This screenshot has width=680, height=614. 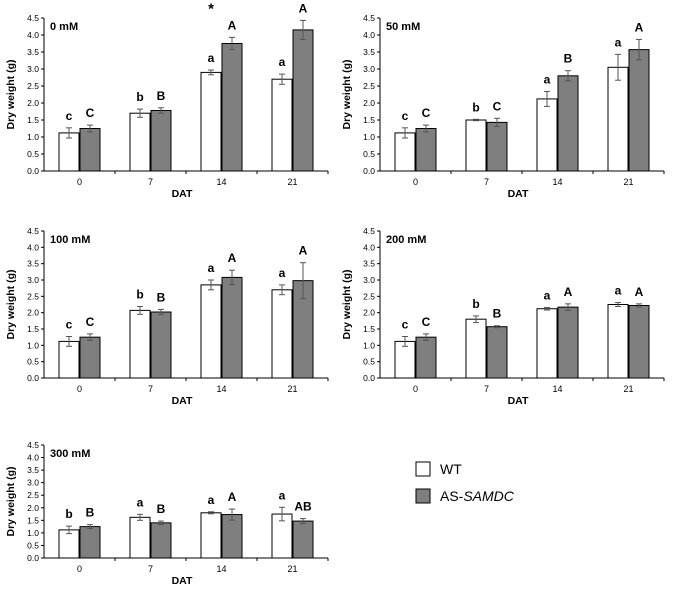 What do you see at coordinates (488, 496) in the screenshot?
I see `legend-label-gene: SAMDC` at bounding box center [488, 496].